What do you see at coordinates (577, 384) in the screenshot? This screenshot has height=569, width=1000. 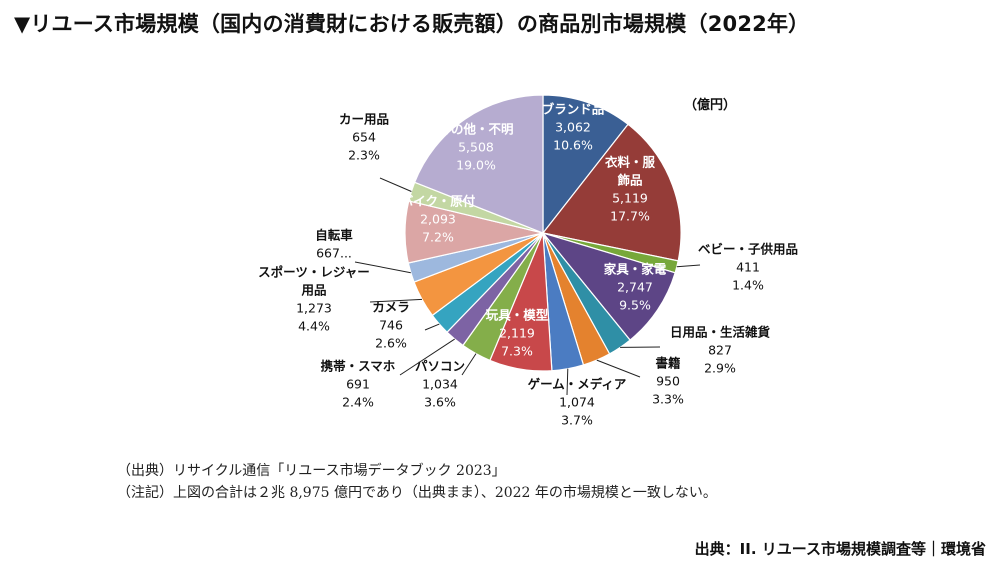 I see `slice-label-line-6-0: ゲーム・メディア` at bounding box center [577, 384].